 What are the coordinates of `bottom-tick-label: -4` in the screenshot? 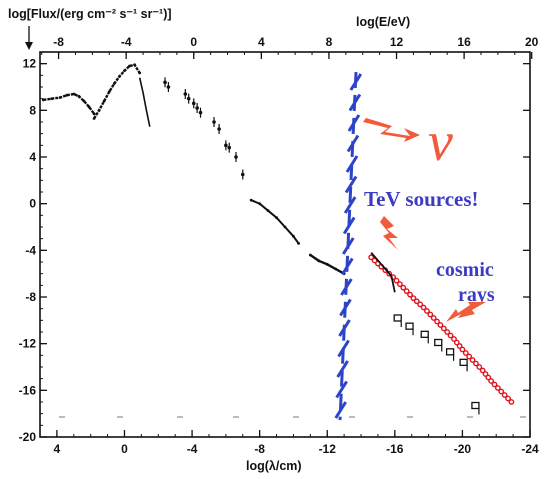 It's located at (192, 449).